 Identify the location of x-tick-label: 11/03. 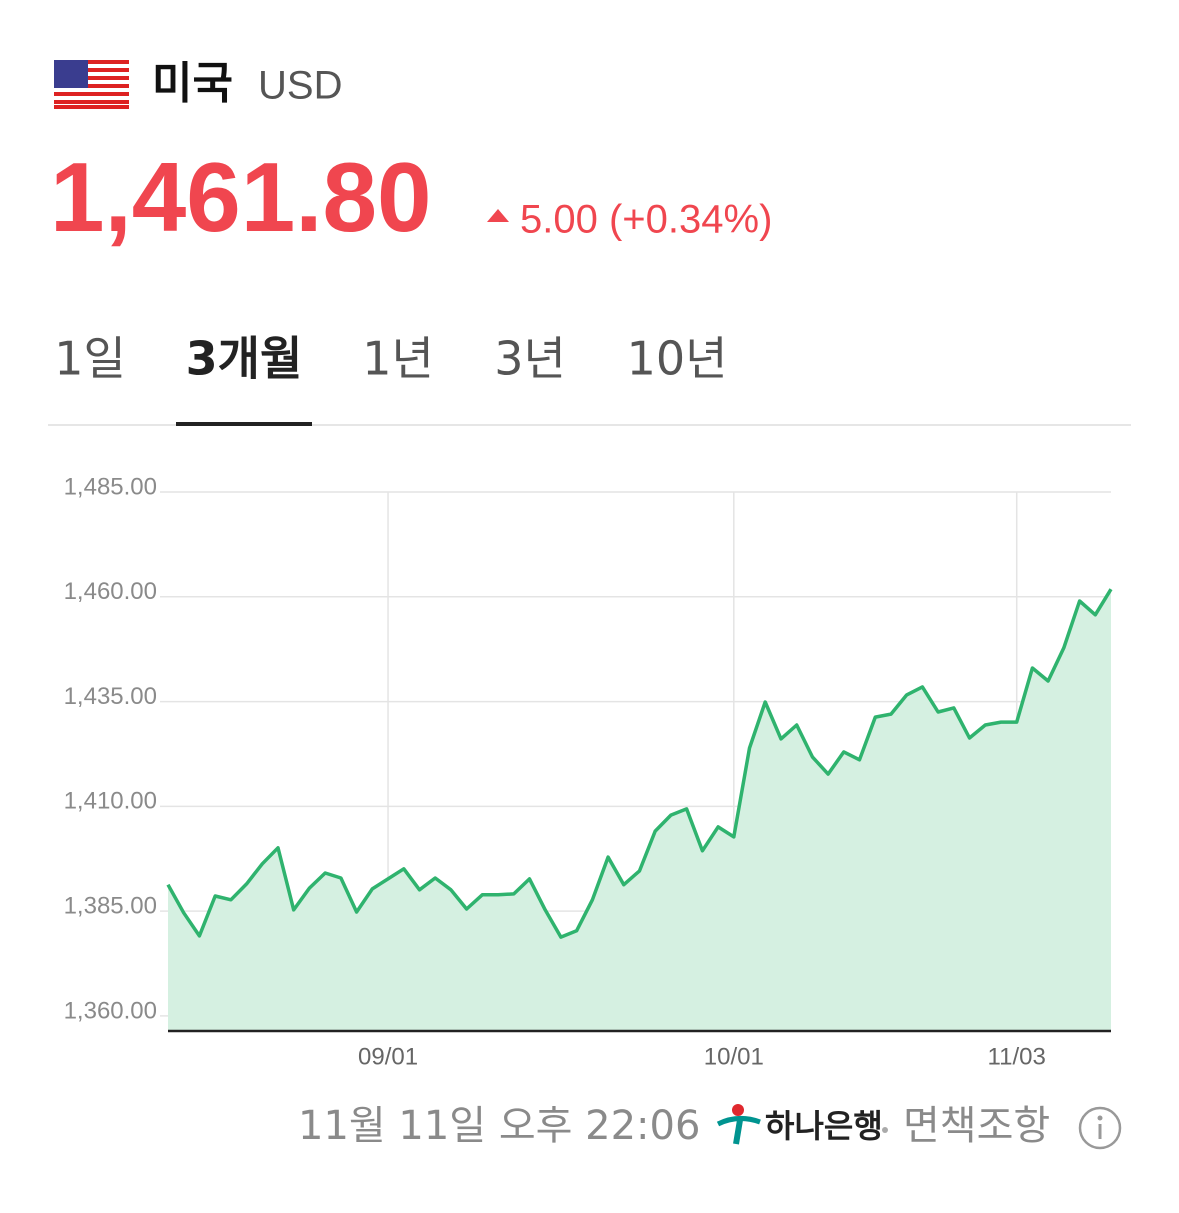
(1017, 1056).